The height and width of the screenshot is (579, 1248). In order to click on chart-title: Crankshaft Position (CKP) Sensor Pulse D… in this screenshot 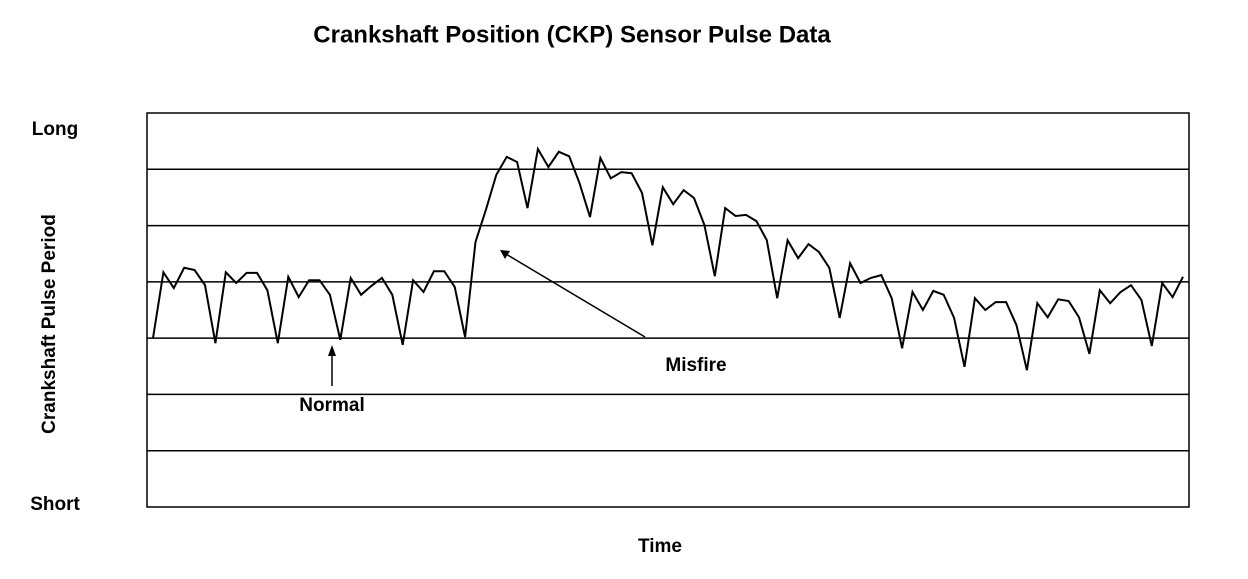, I will do `click(572, 34)`.